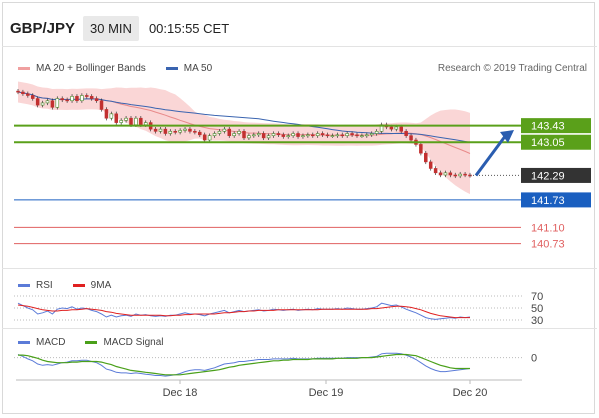 The width and height of the screenshot is (599, 418). I want to click on macd-legend: MACD MACD Signal, so click(100, 342).